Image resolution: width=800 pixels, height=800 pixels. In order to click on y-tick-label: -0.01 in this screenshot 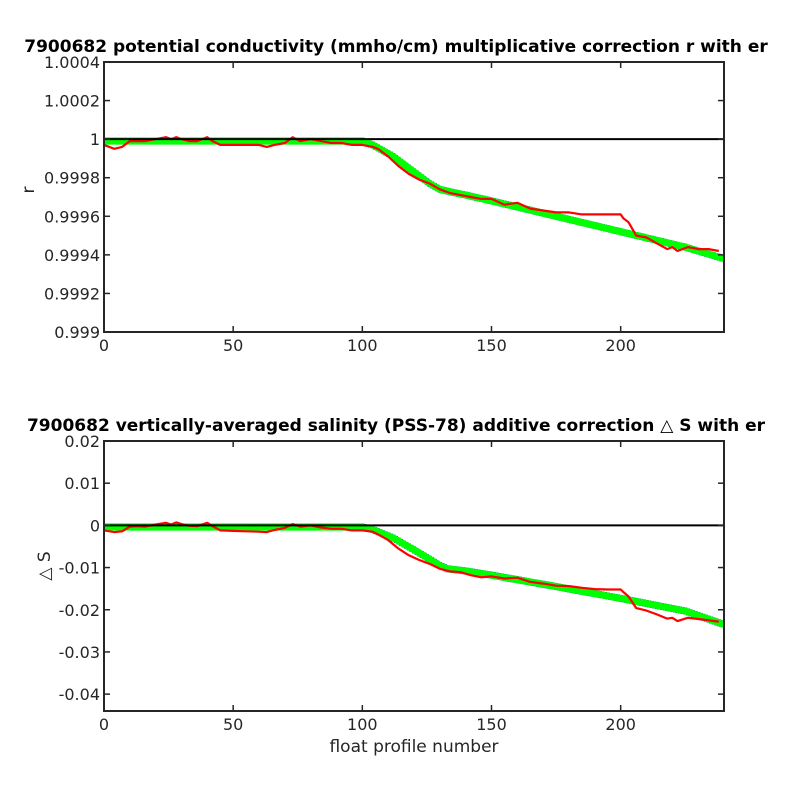, I will do `click(79, 568)`.